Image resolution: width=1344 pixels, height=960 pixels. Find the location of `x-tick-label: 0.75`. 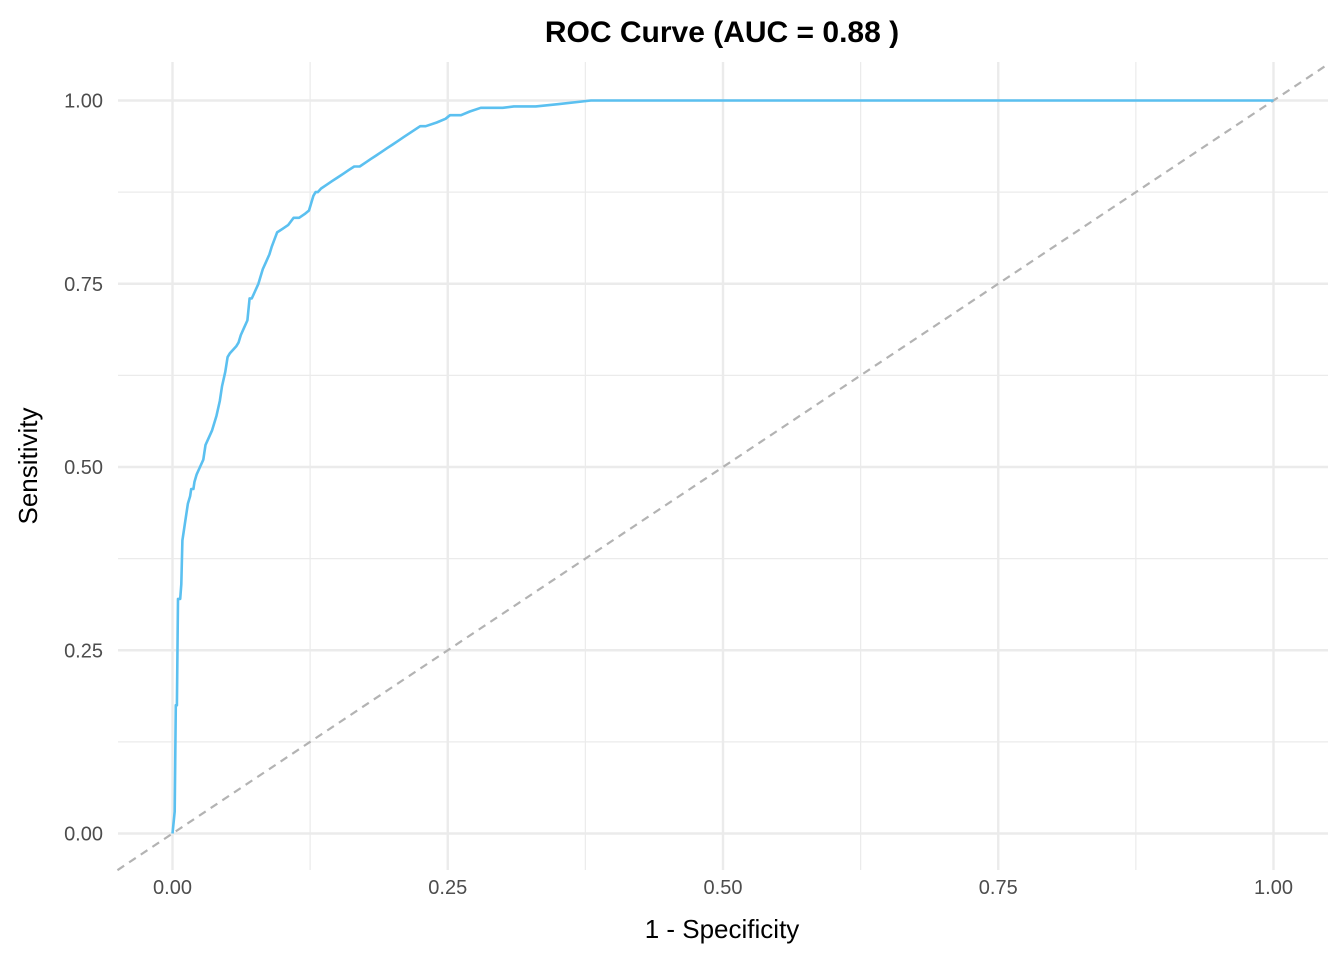

x-tick-label: 0.75 is located at coordinates (998, 888).